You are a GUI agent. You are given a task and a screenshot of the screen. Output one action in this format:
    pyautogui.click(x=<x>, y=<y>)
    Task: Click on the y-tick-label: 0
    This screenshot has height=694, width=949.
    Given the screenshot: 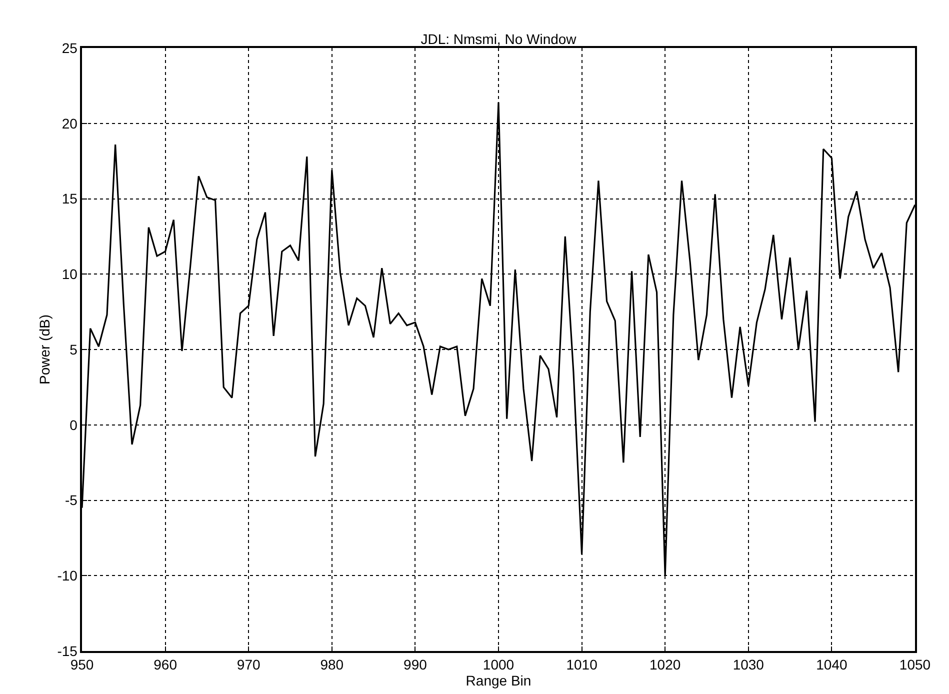 What is the action you would take?
    pyautogui.click(x=74, y=424)
    